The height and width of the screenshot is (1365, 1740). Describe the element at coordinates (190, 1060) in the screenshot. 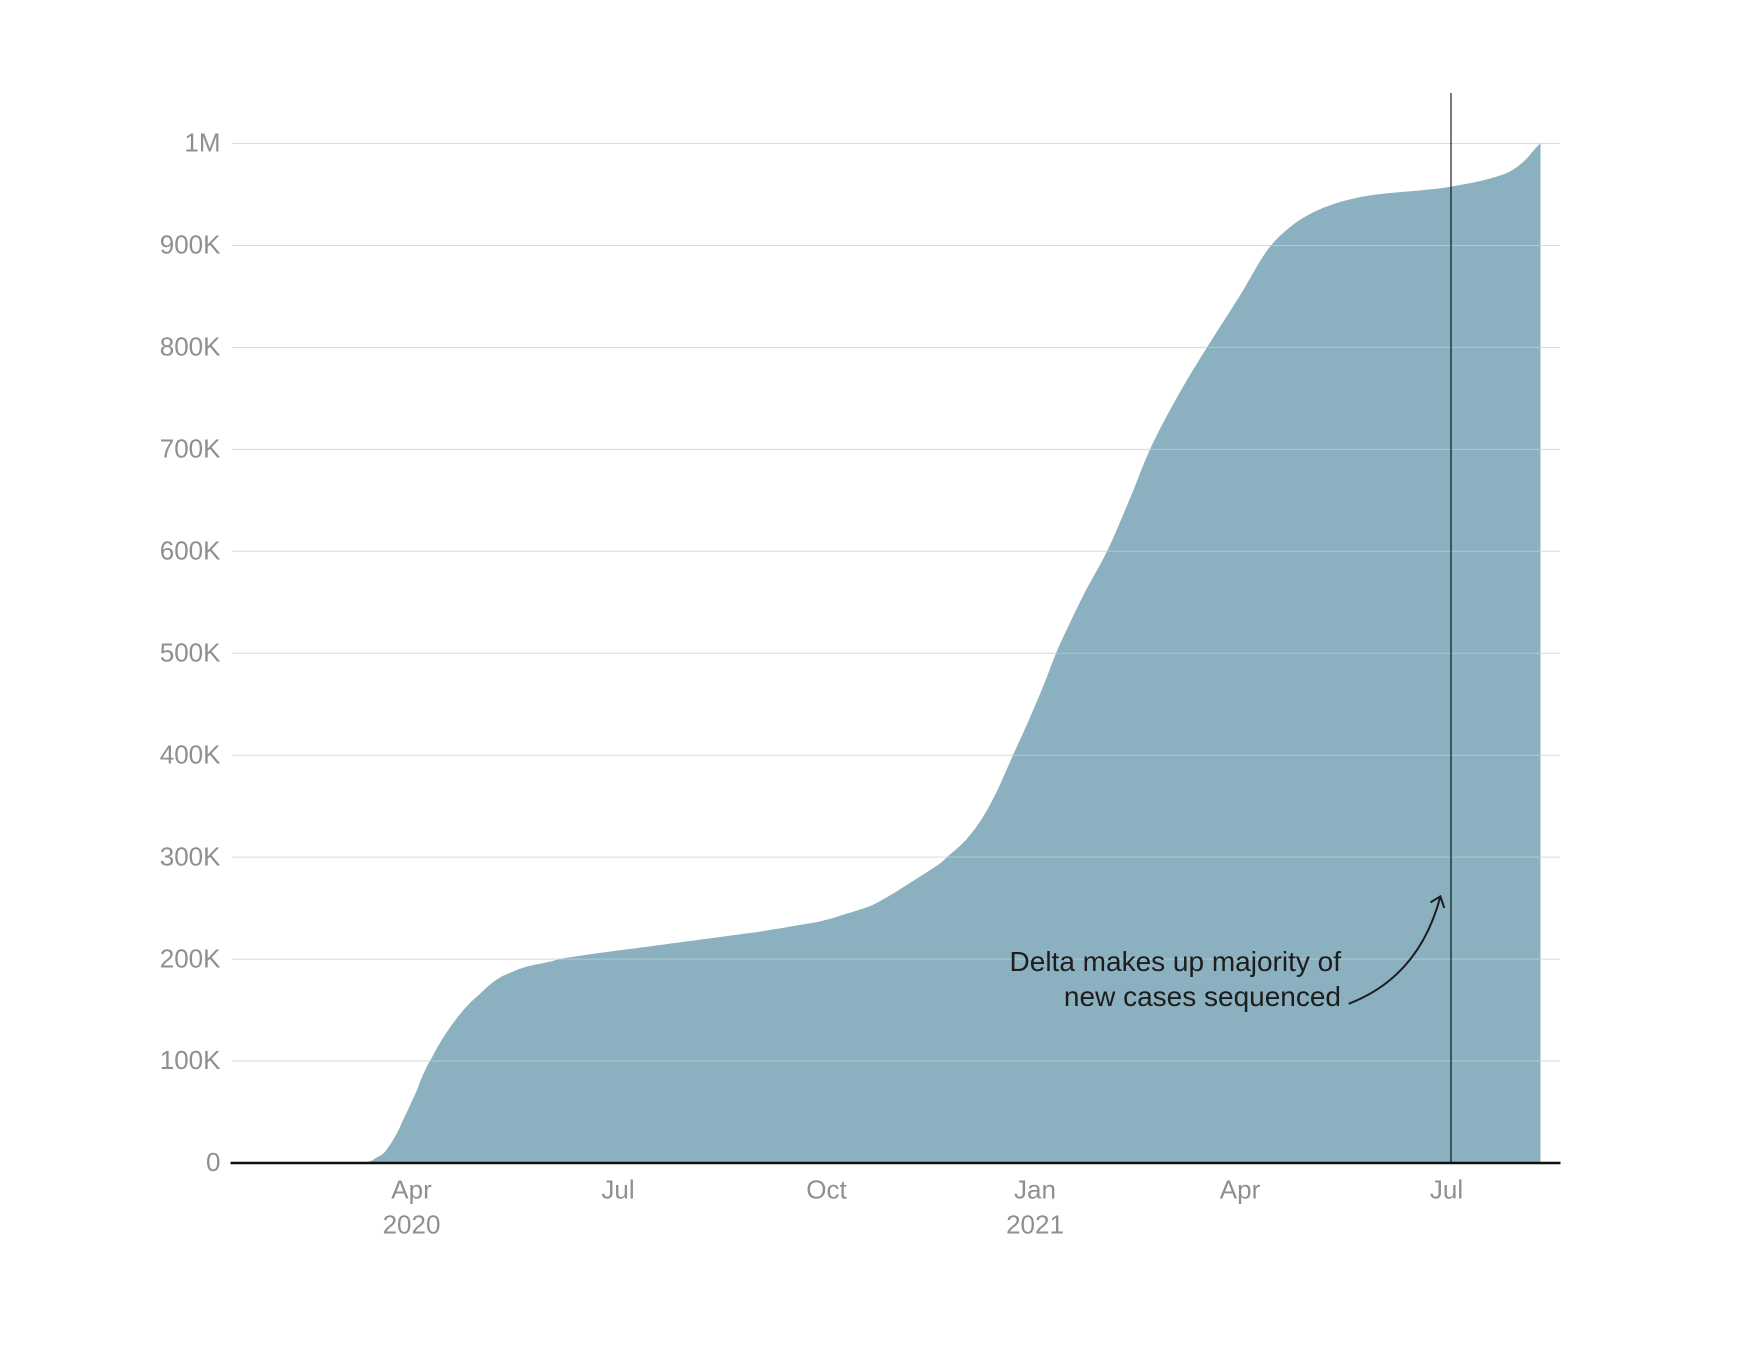

I see `svg-text: 100K` at that location.